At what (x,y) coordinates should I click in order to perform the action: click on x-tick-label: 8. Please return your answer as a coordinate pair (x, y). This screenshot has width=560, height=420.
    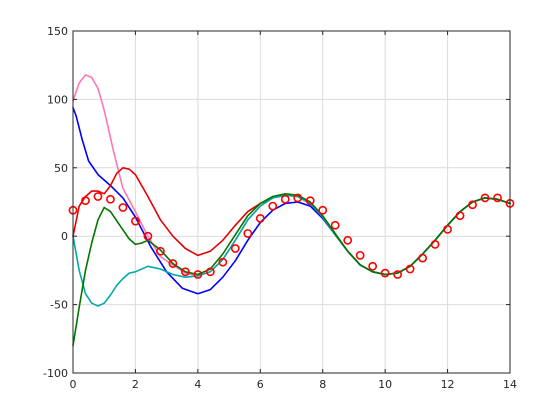
    Looking at the image, I should click on (322, 384).